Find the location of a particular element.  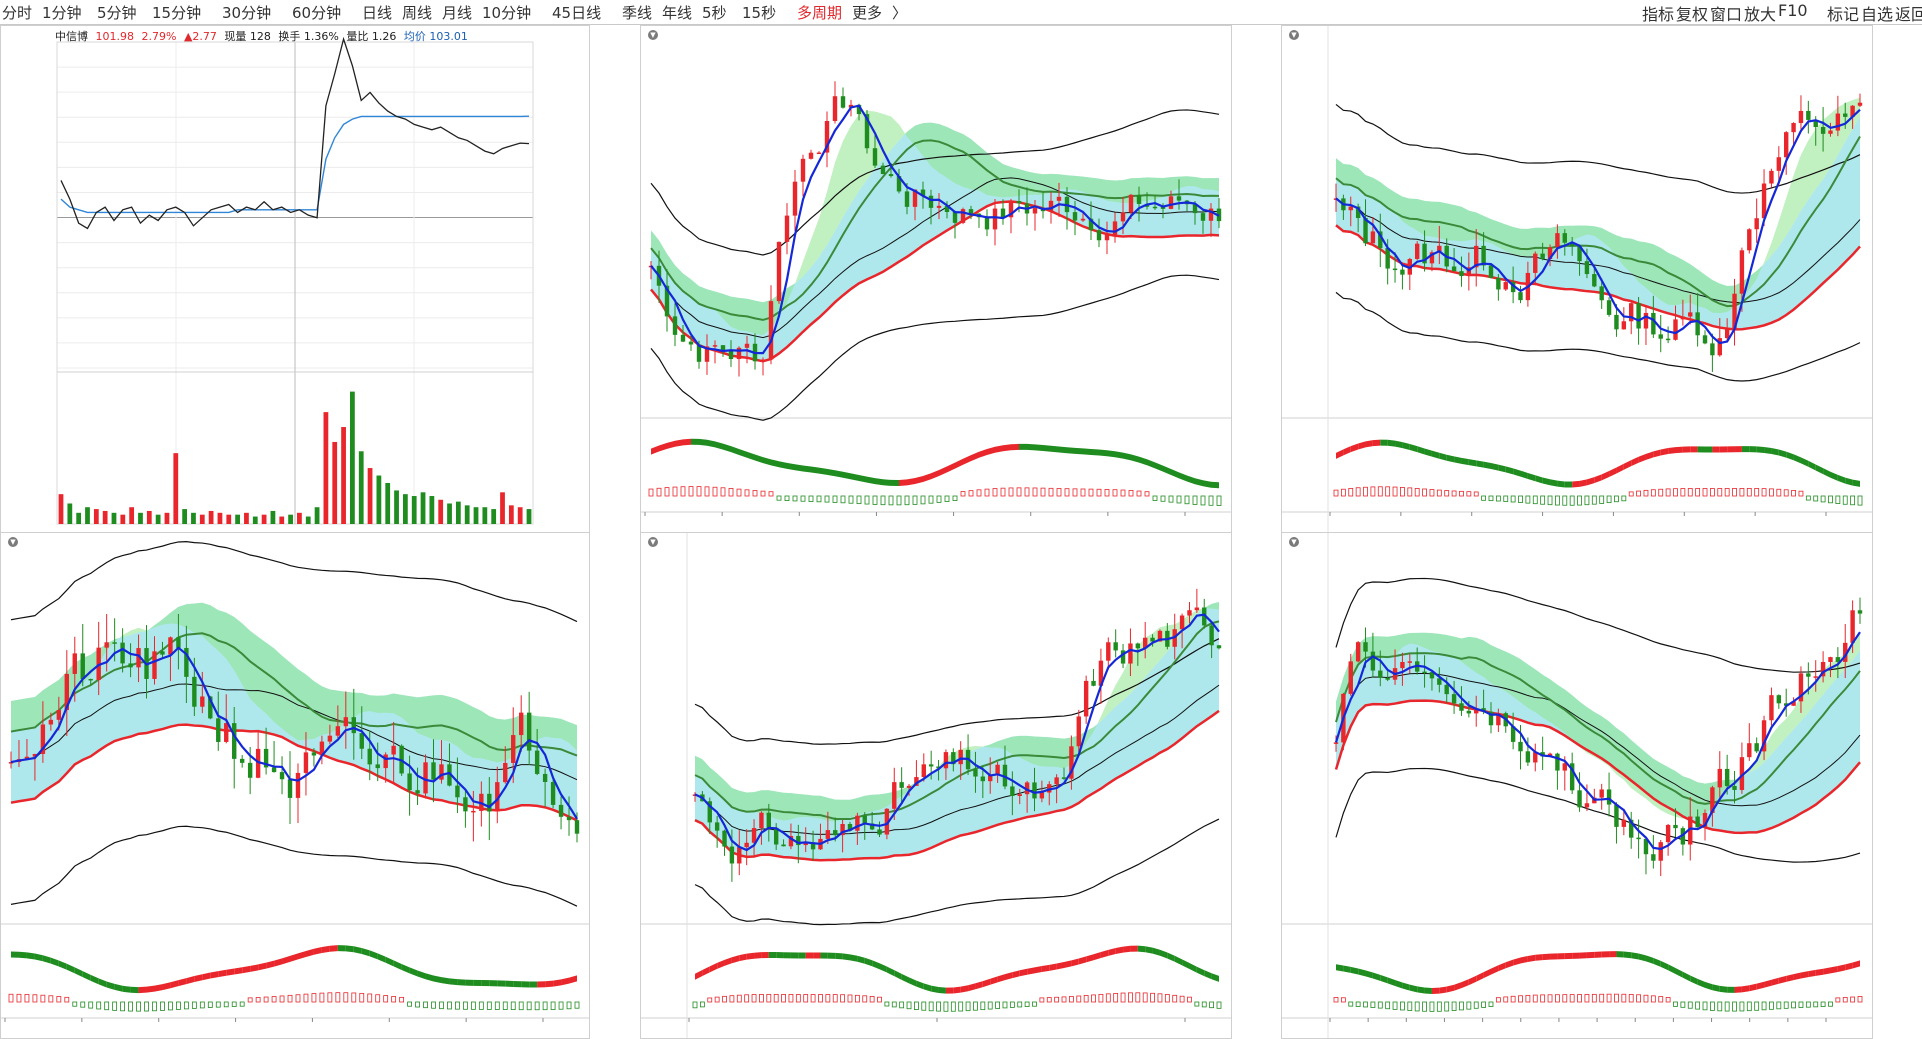

upper-band-line is located at coordinates (957, 691).